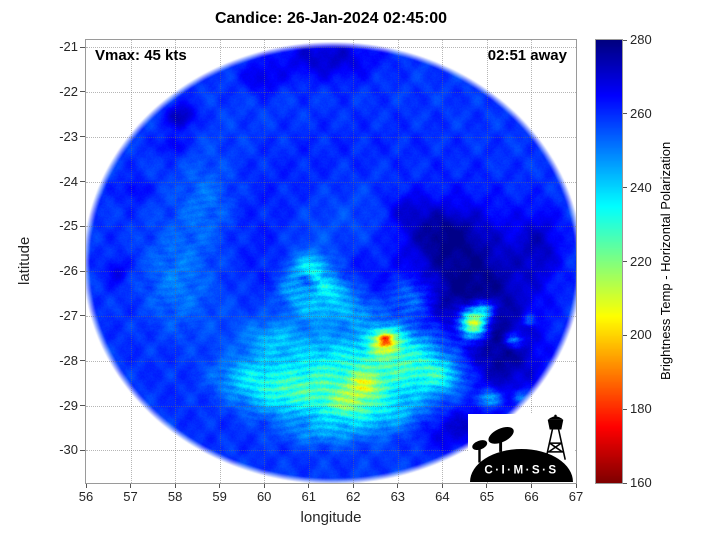  I want to click on chart-title: Candice: 26-Jan-2024 02:45:00, so click(331, 18).